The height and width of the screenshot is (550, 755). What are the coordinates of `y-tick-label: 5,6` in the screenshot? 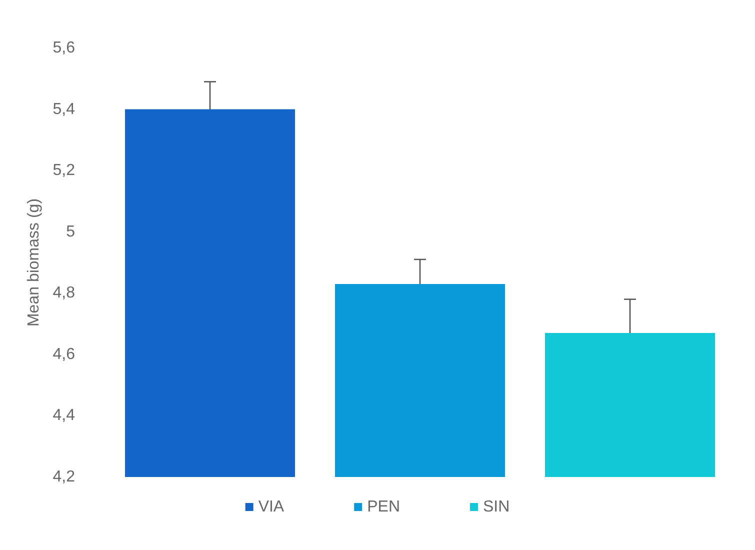 It's located at (64, 48).